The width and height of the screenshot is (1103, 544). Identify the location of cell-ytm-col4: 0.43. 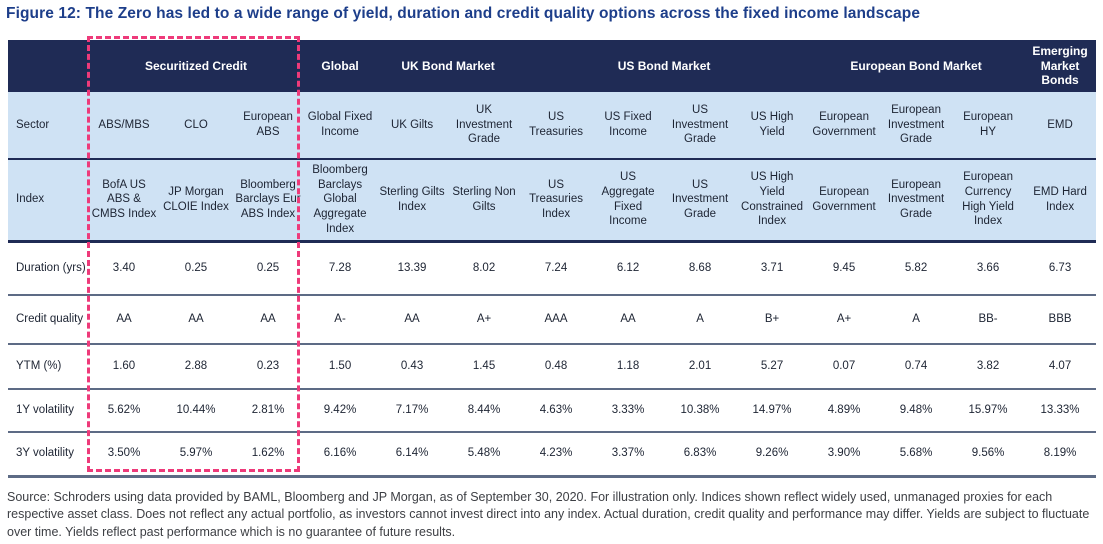
(412, 367).